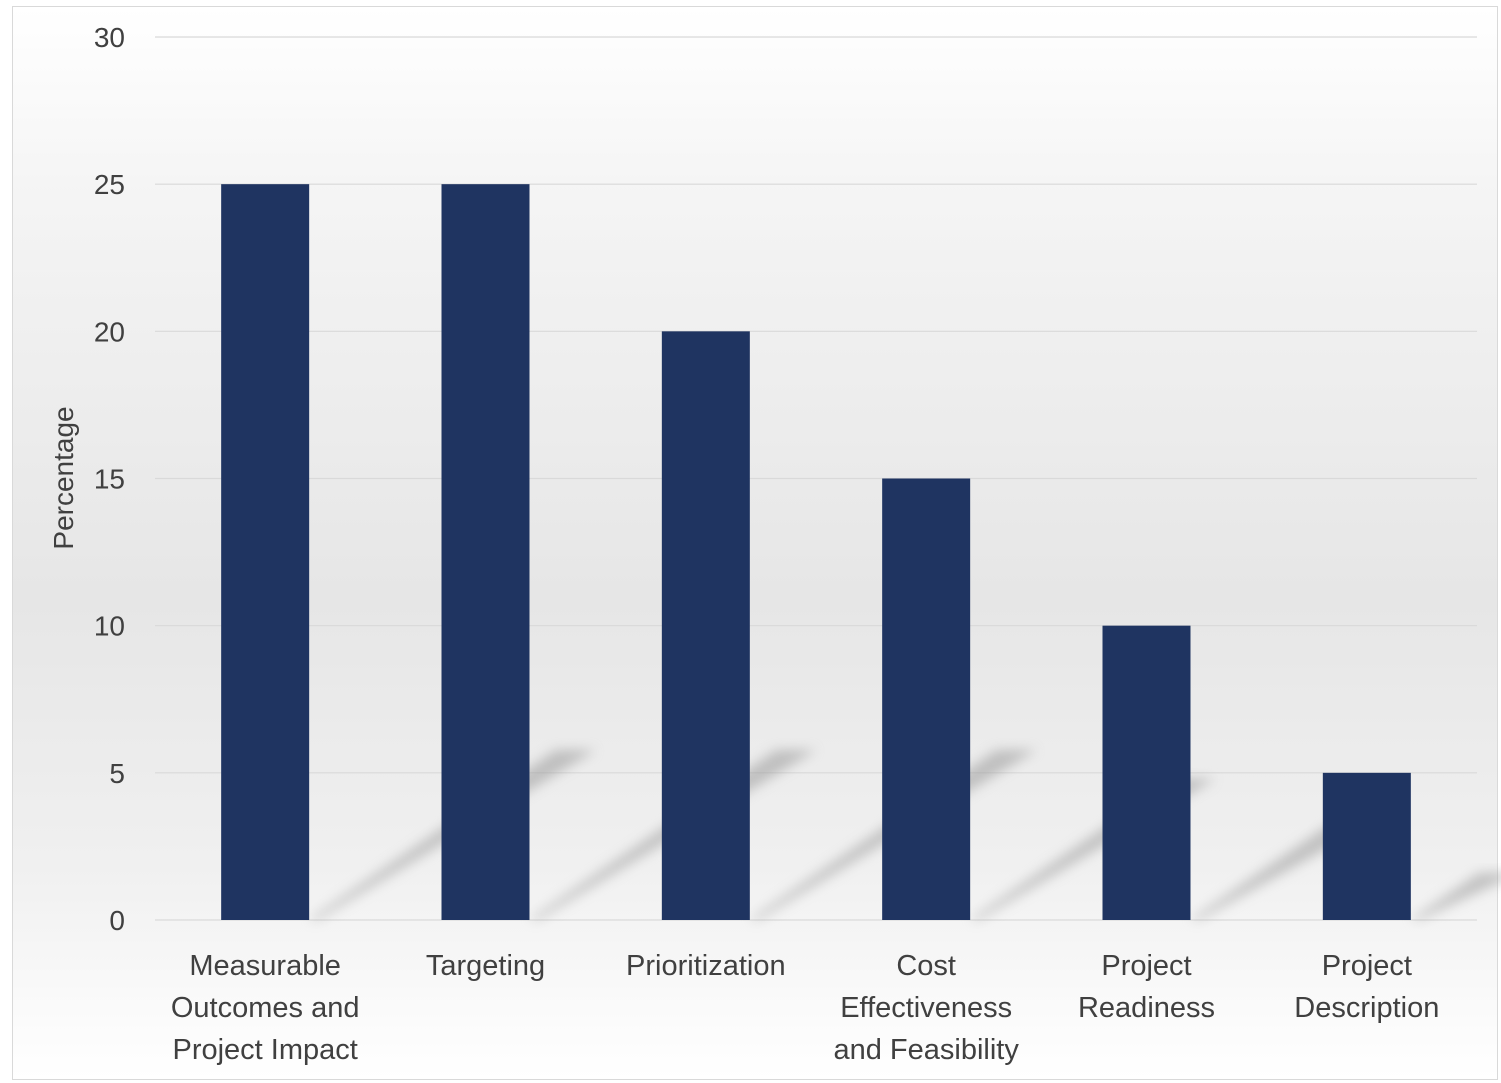  I want to click on y-tick-label: 10, so click(109, 626).